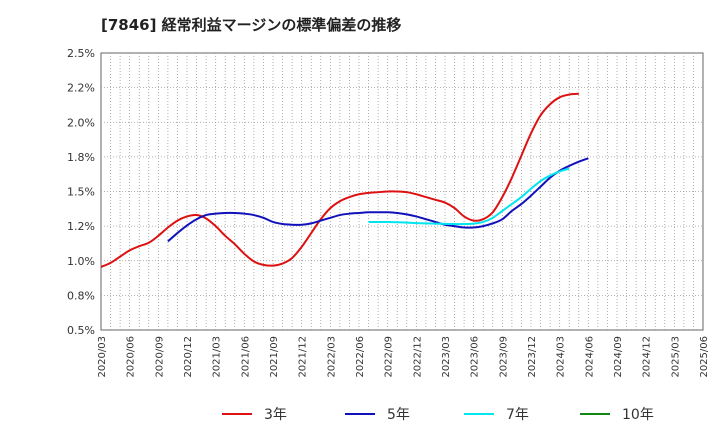 Image resolution: width=720 pixels, height=440 pixels. I want to click on x-tick-label: 2020/09, so click(159, 357).